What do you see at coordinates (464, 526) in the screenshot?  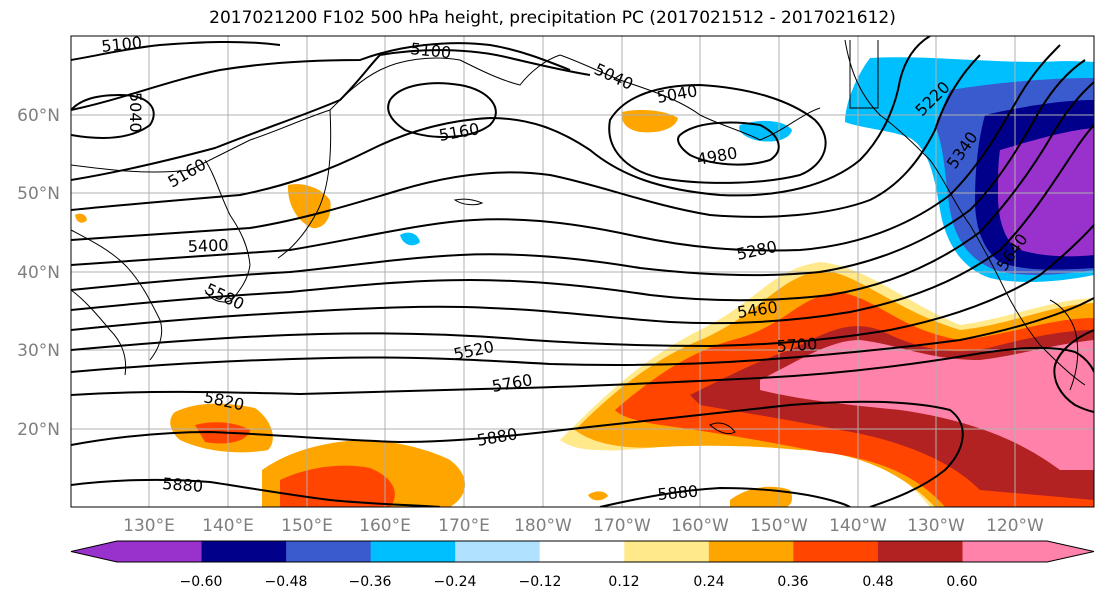 I see `lon-label: 170°E` at bounding box center [464, 526].